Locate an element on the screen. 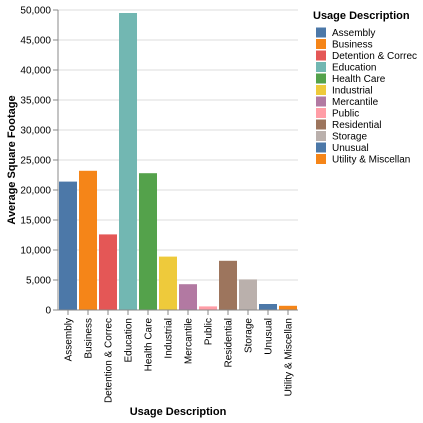 Image resolution: width=423 pixels, height=423 pixels. y-tick-label: 45,000 is located at coordinates (35, 41).